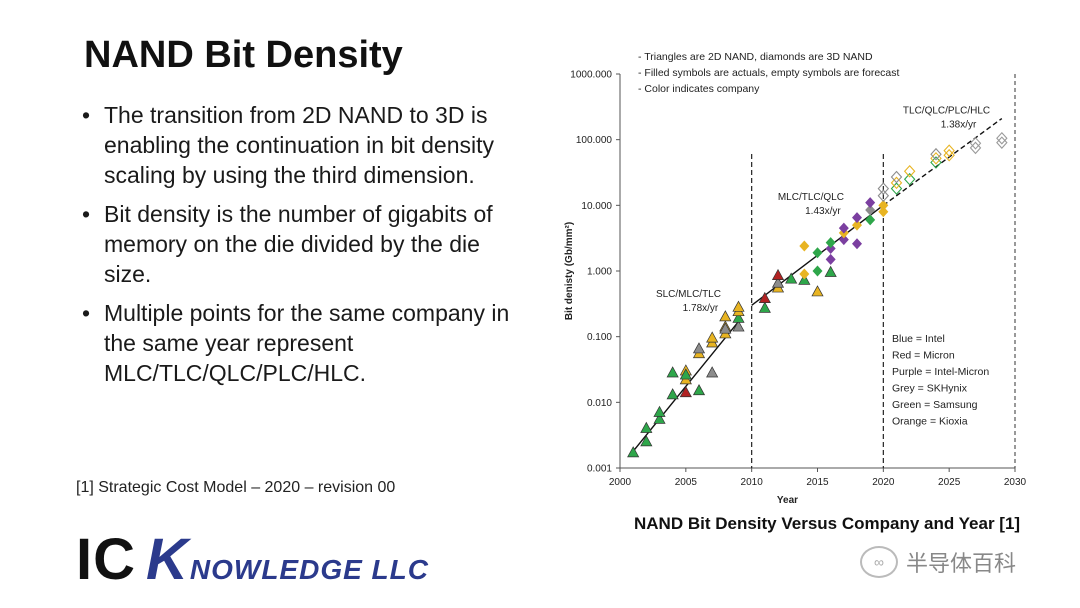 The width and height of the screenshot is (1080, 608). Describe the element at coordinates (823, 211) in the screenshot. I see `trend-rate-label: 1.43x/yr` at that location.